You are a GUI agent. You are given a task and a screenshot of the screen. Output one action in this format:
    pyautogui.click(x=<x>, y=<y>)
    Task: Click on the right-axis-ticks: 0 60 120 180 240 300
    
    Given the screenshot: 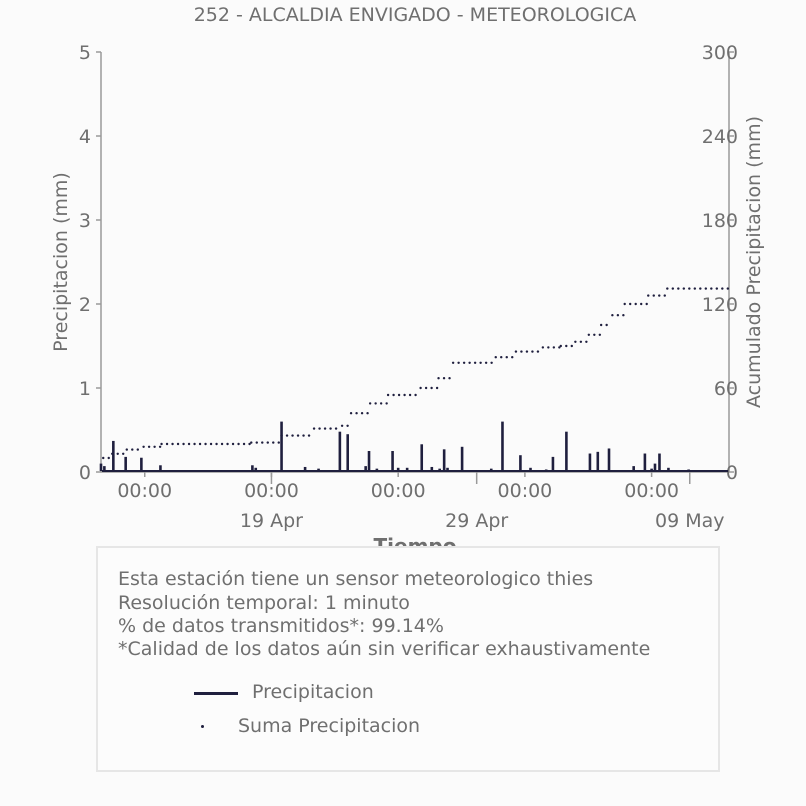 What is the action you would take?
    pyautogui.click(x=720, y=263)
    